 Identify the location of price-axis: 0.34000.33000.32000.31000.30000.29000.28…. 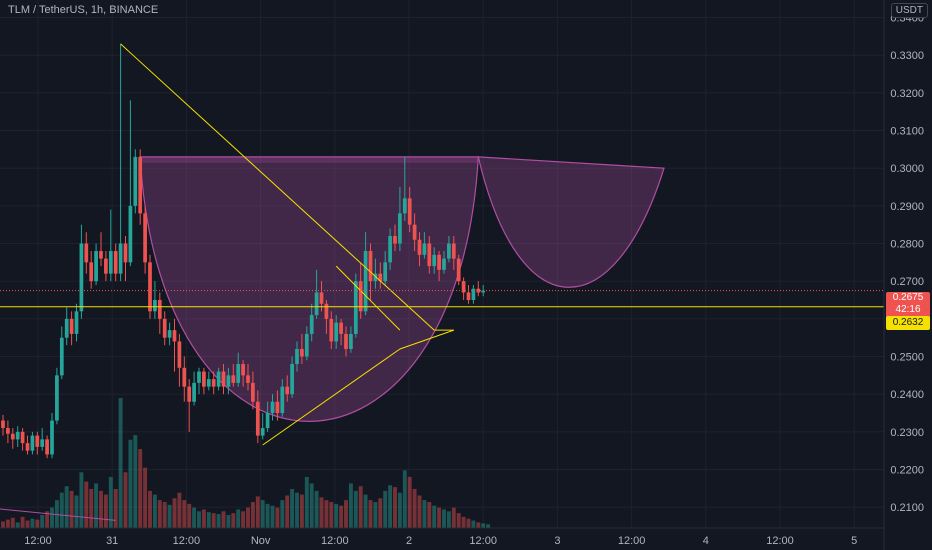
(903, 275).